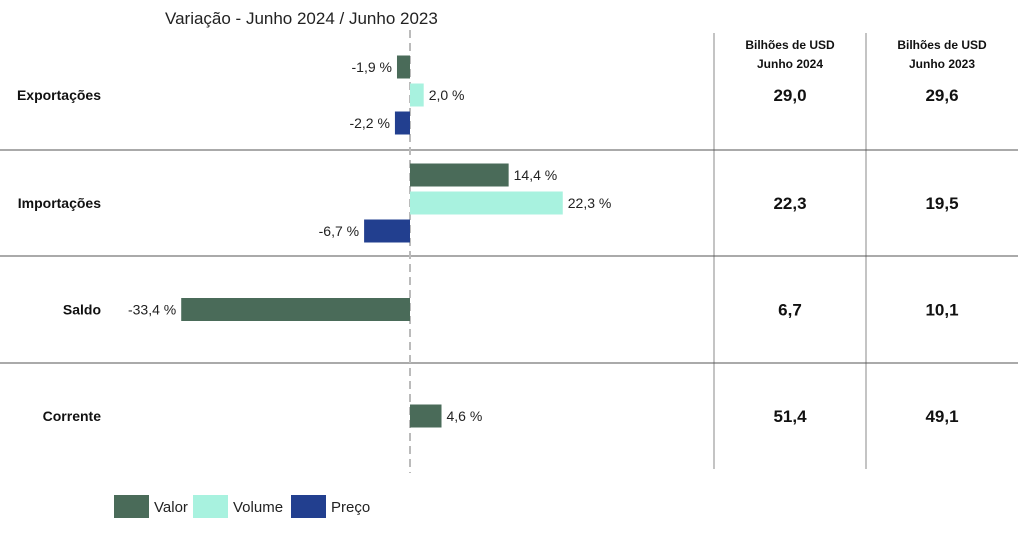 This screenshot has height=533, width=1024. Describe the element at coordinates (465, 416) in the screenshot. I see `bar-label-valor: 4,6 %` at that location.